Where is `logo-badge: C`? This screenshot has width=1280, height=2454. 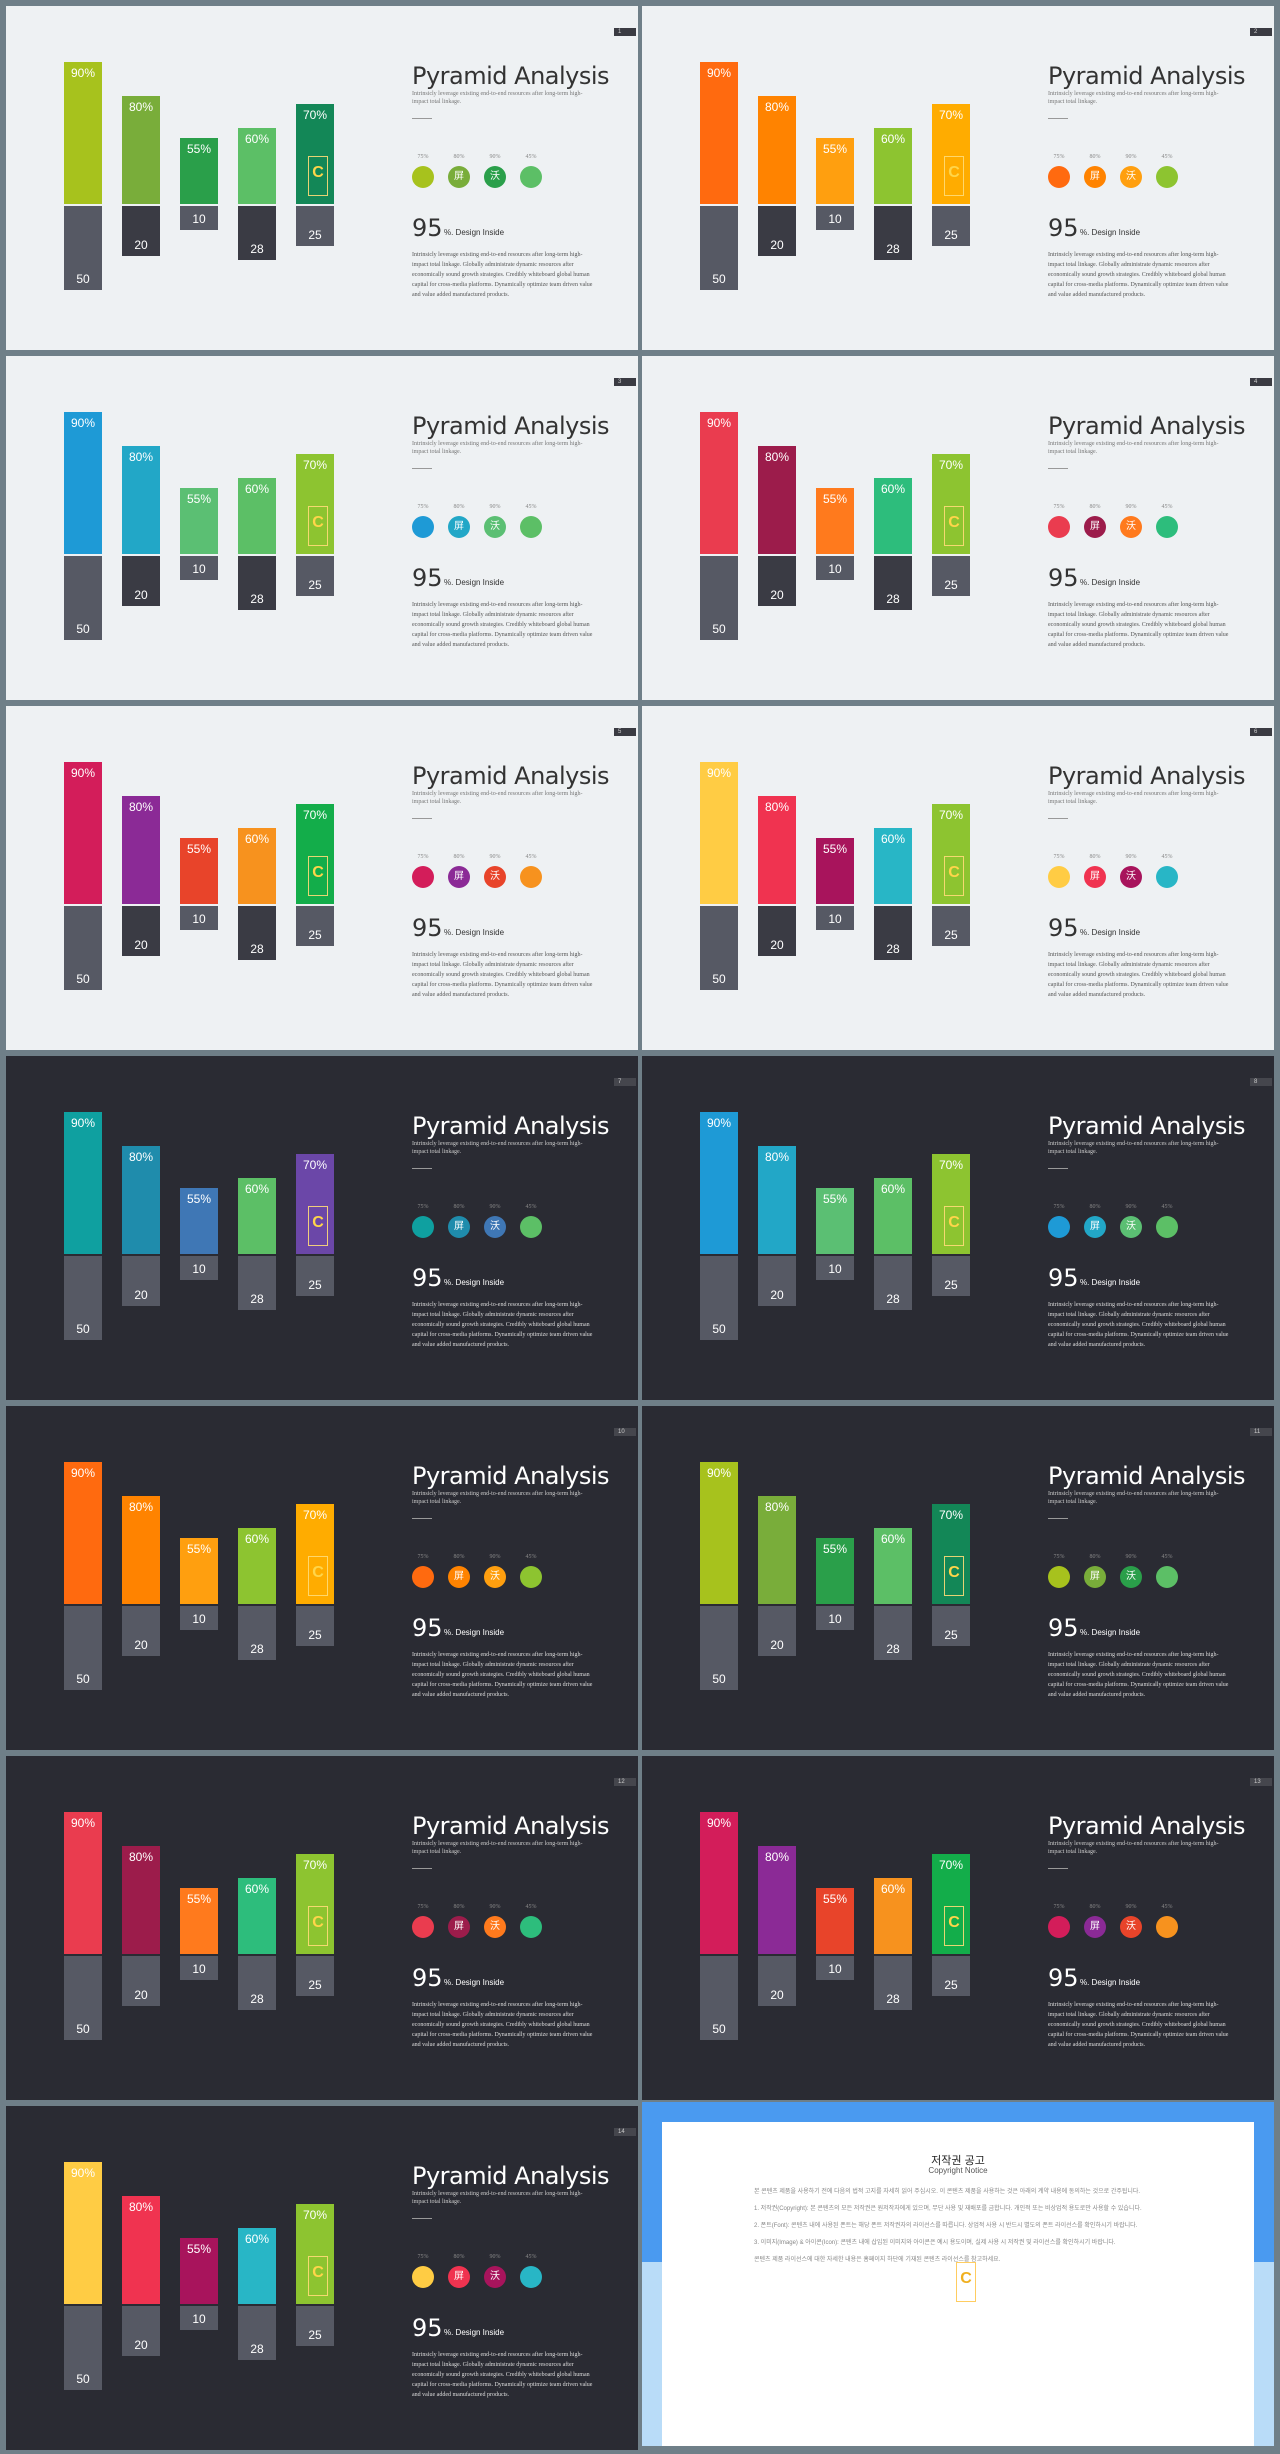
logo-badge: C is located at coordinates (954, 176).